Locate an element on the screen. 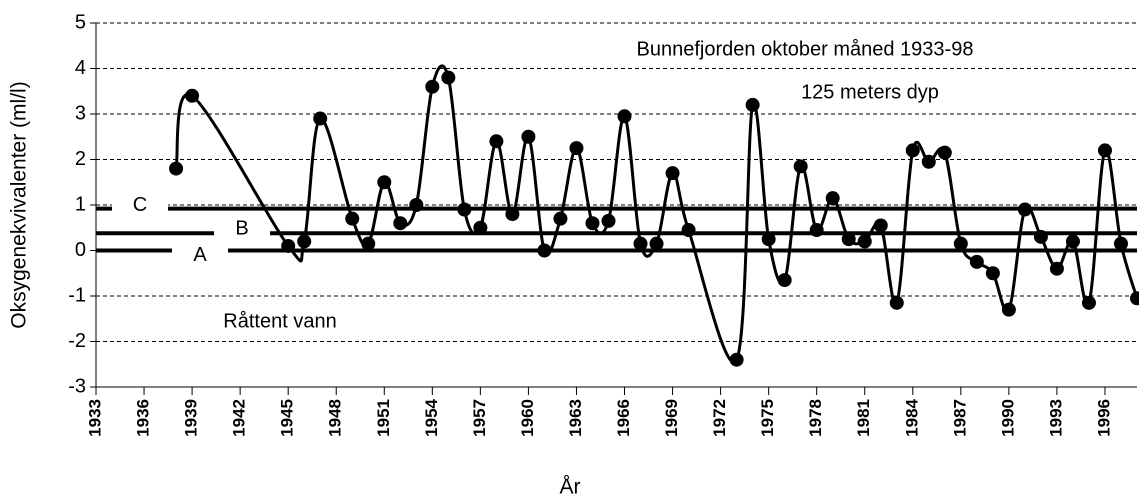  x-tick-label: 1975 is located at coordinates (767, 418).